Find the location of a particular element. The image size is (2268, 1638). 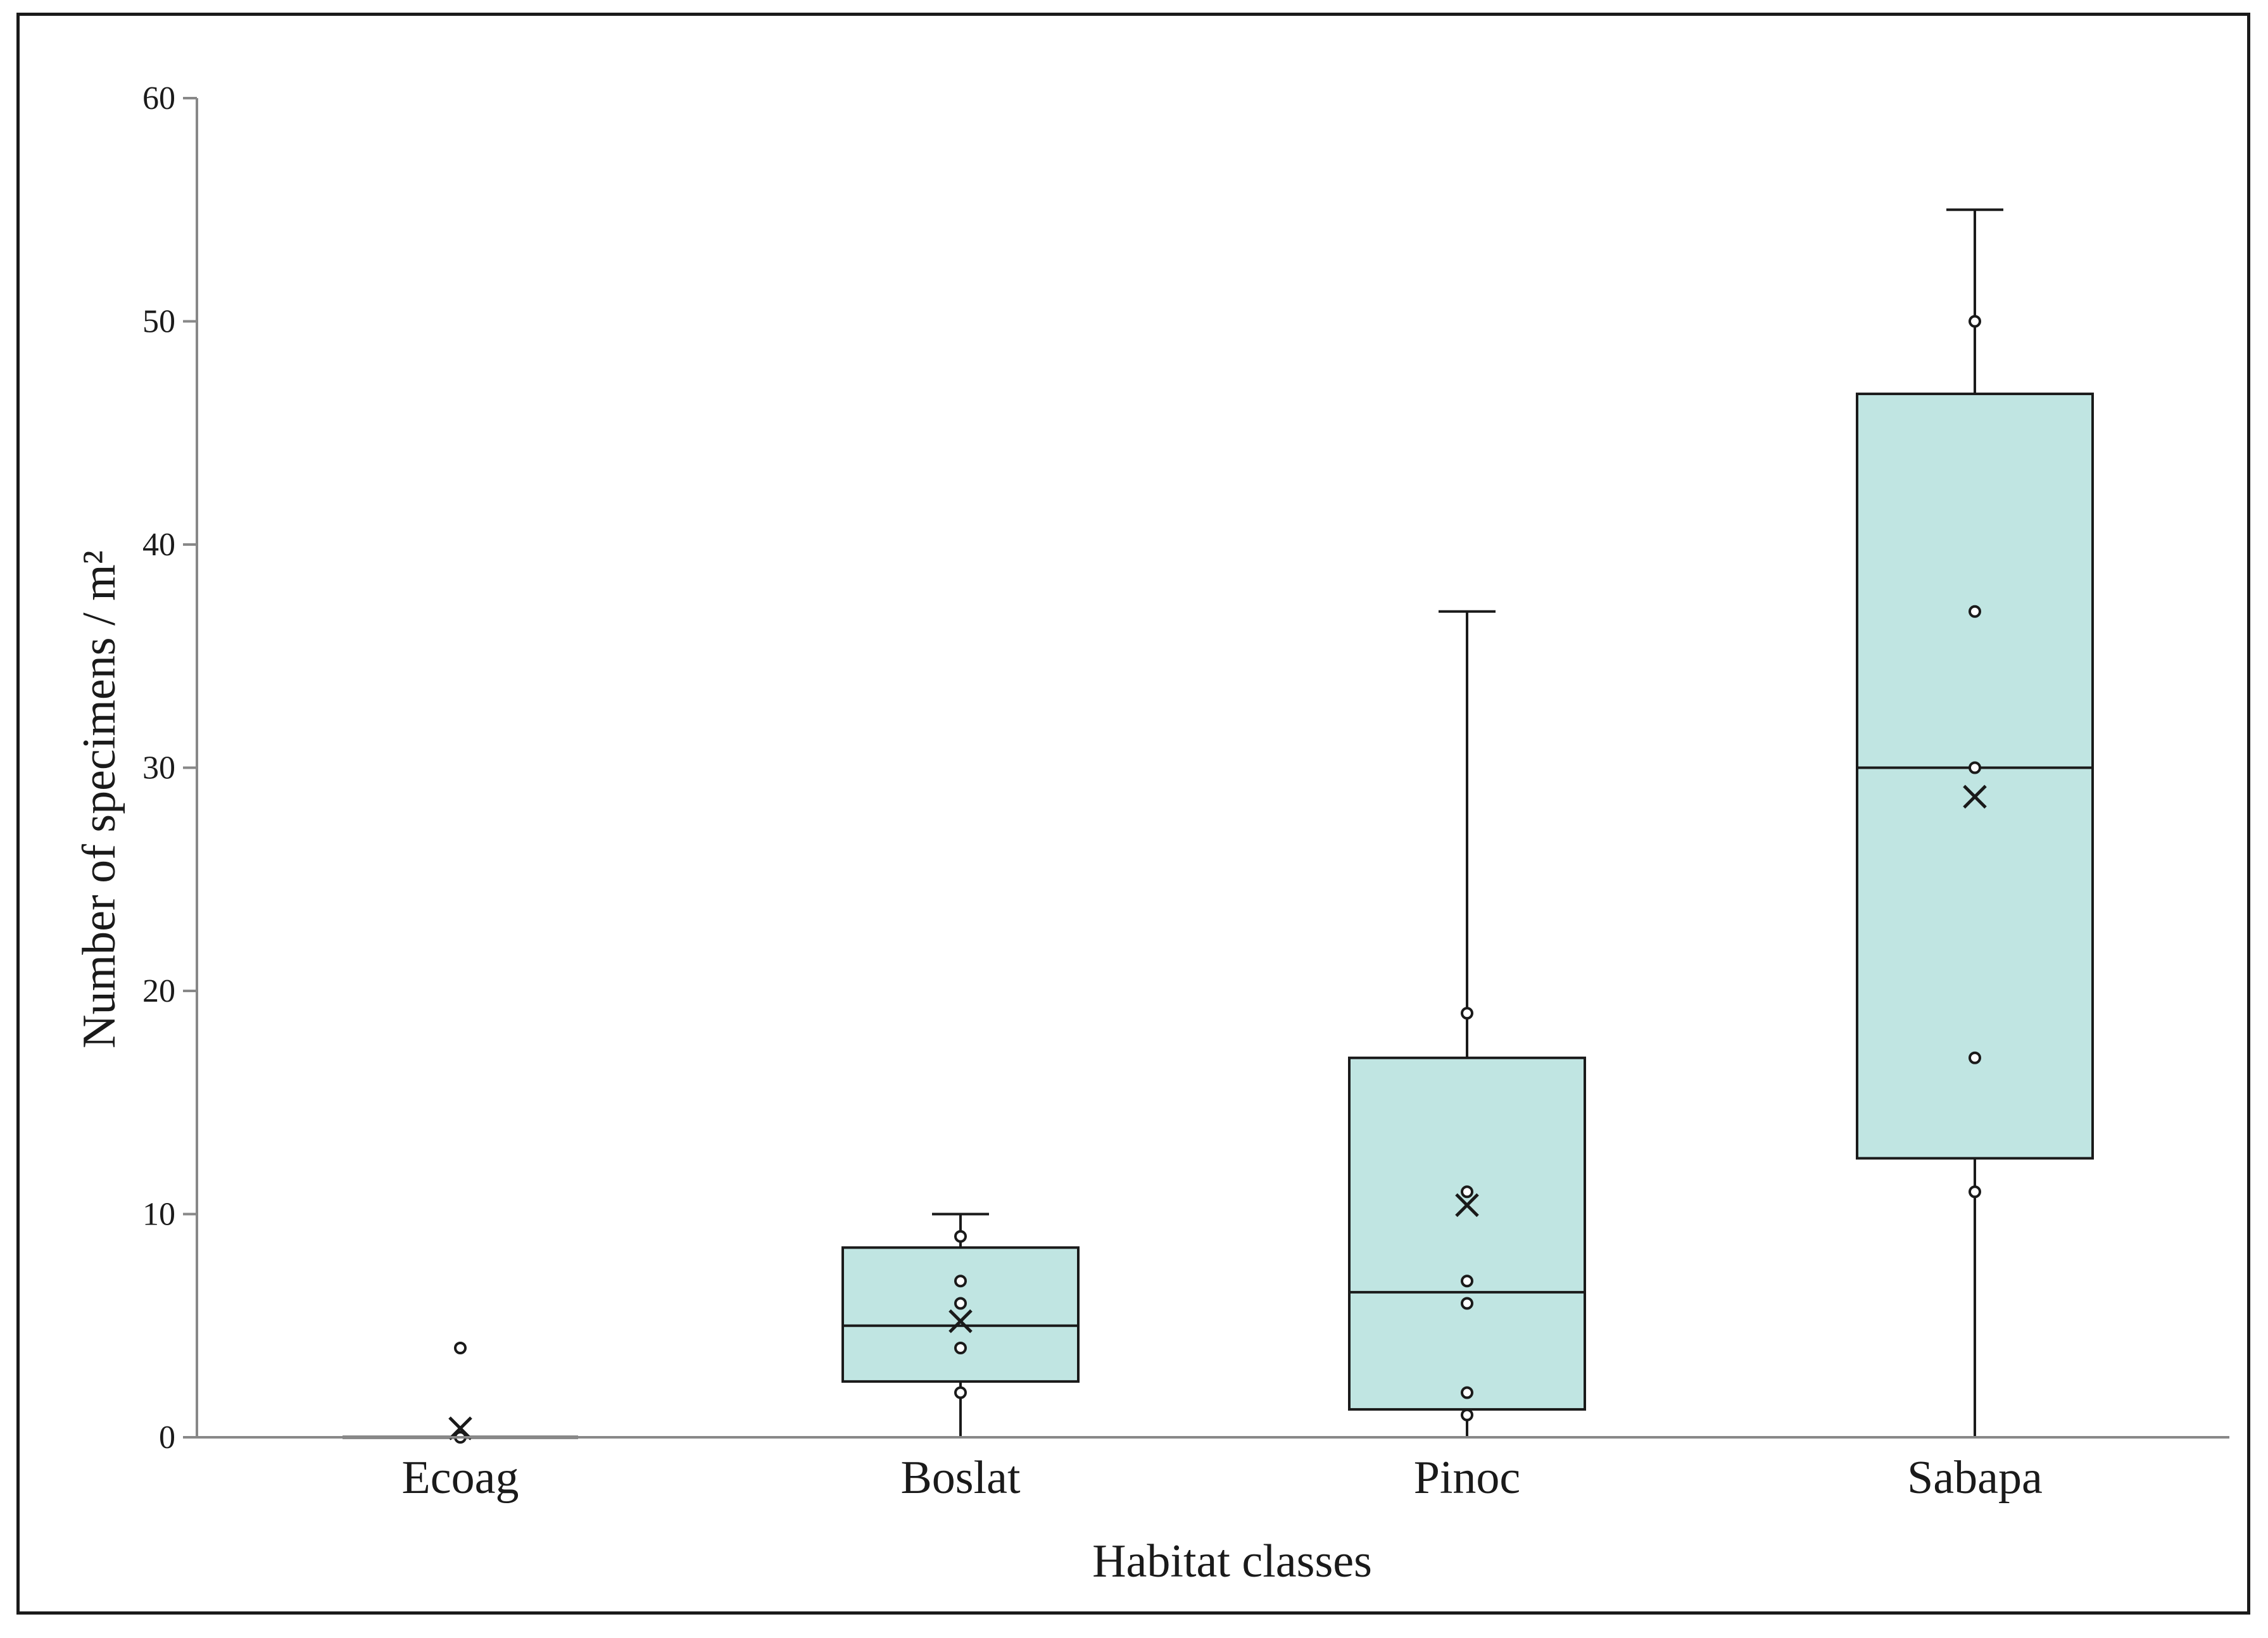

y-tick-label: 20 is located at coordinates (158, 991).